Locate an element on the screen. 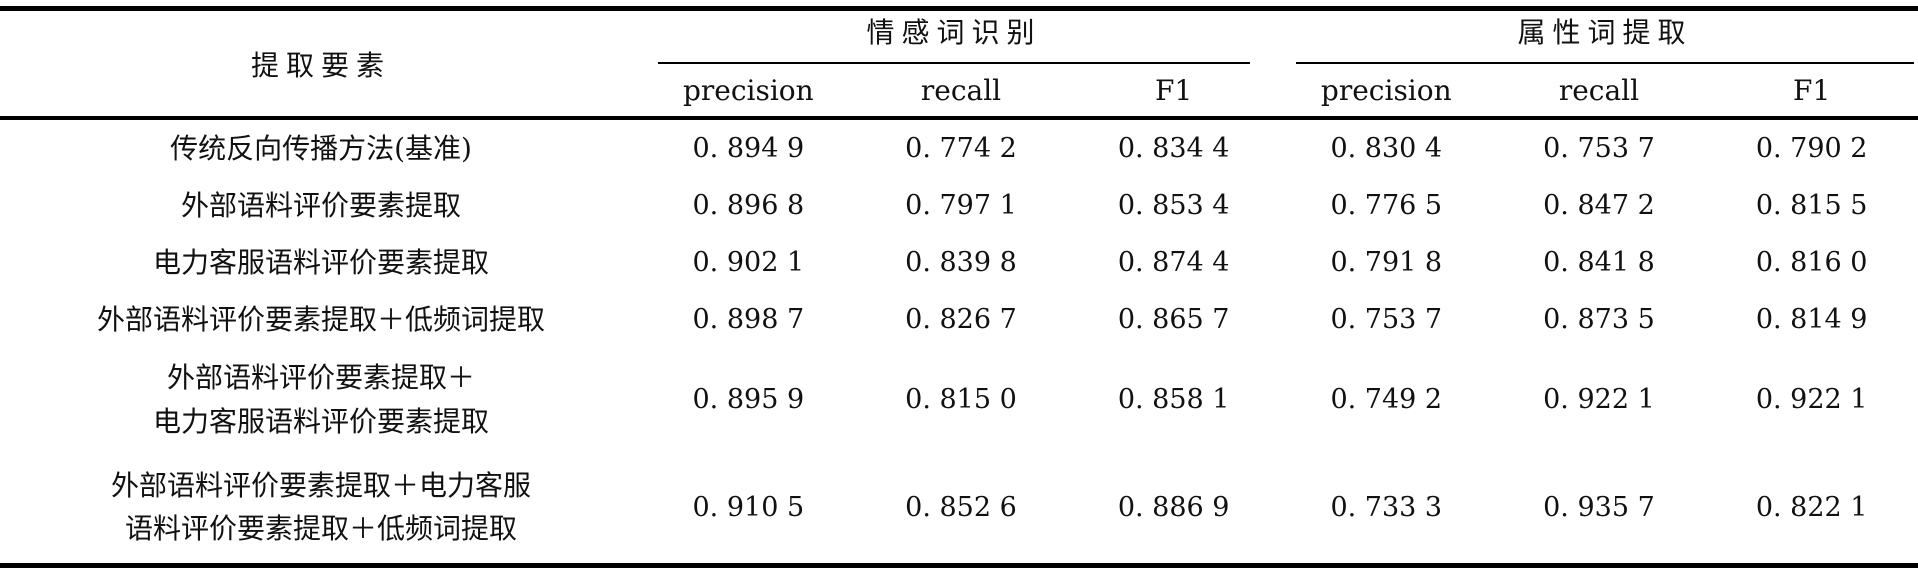  metric-value: 0. 830 4 is located at coordinates (1386, 148).